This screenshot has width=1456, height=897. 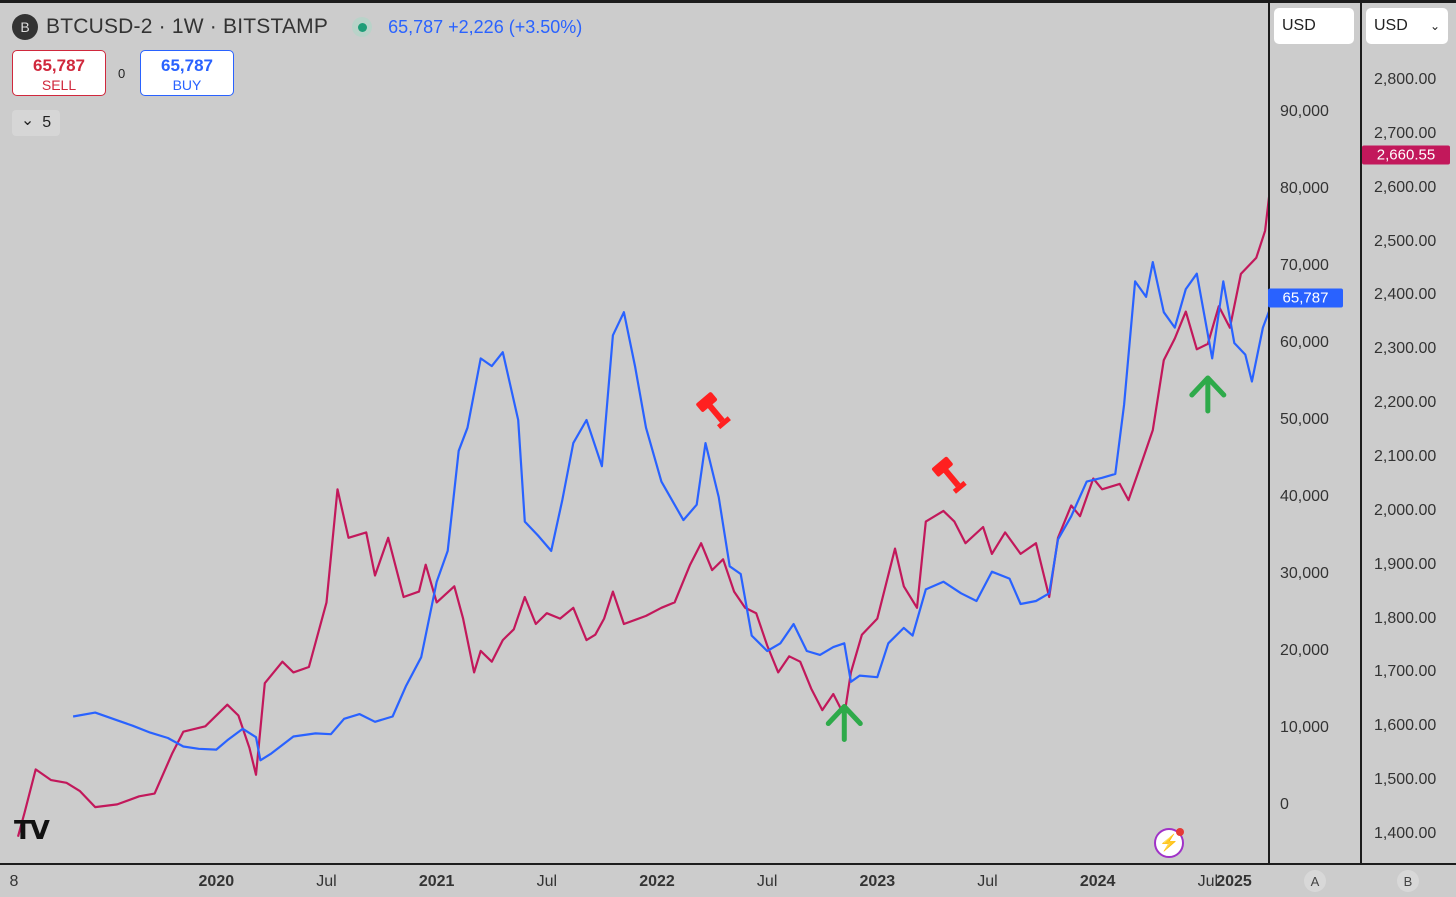 I want to click on price-scale-a-tick: 30,000, so click(x=1304, y=573).